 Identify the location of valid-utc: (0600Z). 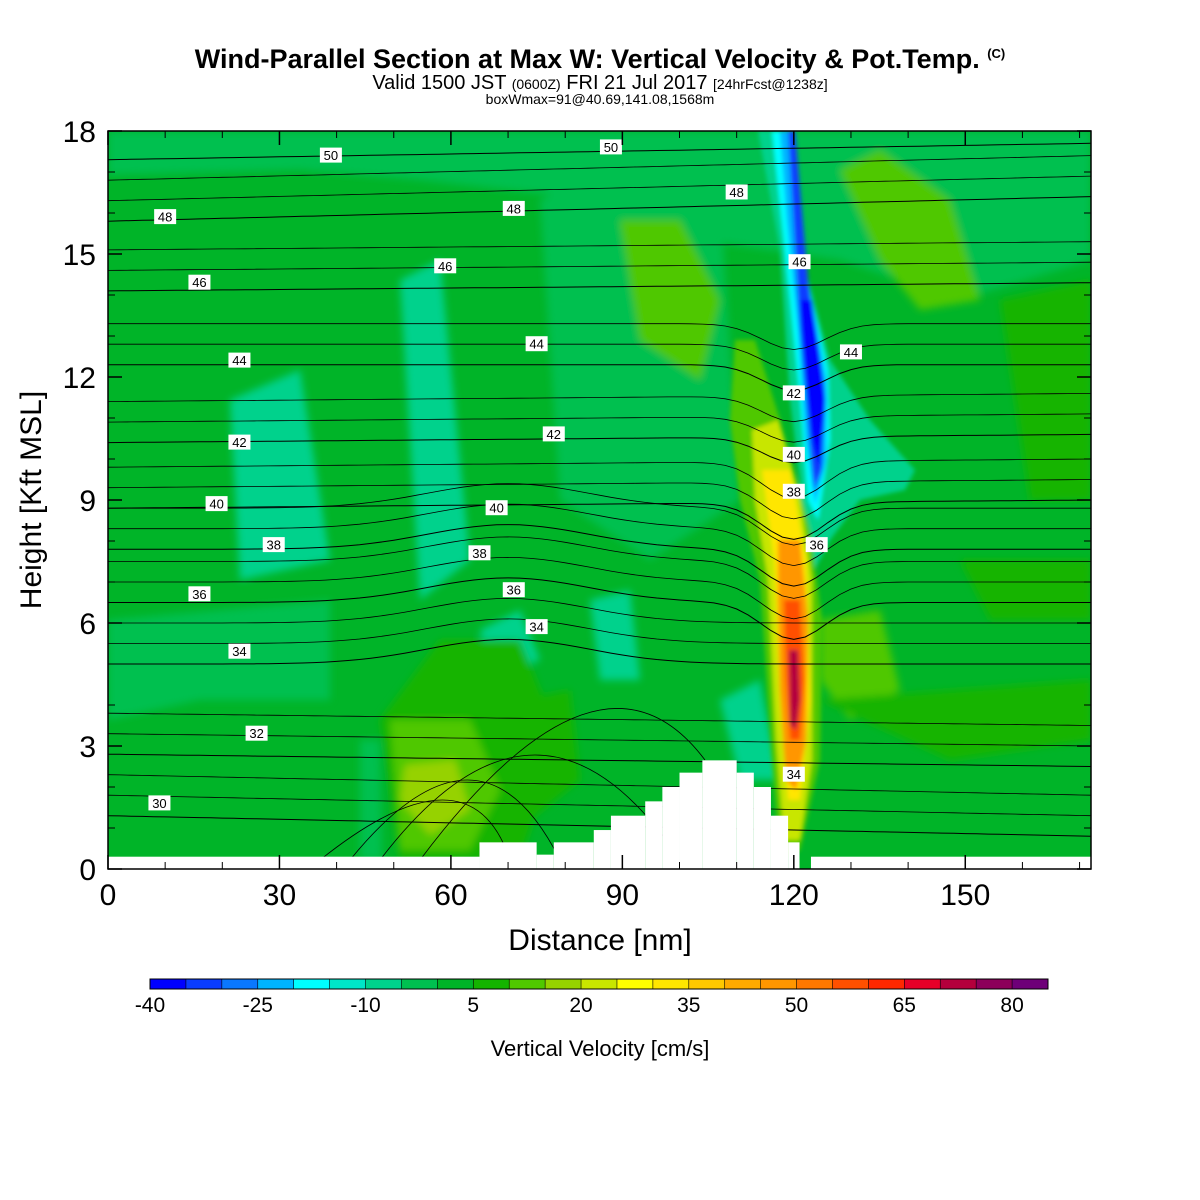
(536, 84).